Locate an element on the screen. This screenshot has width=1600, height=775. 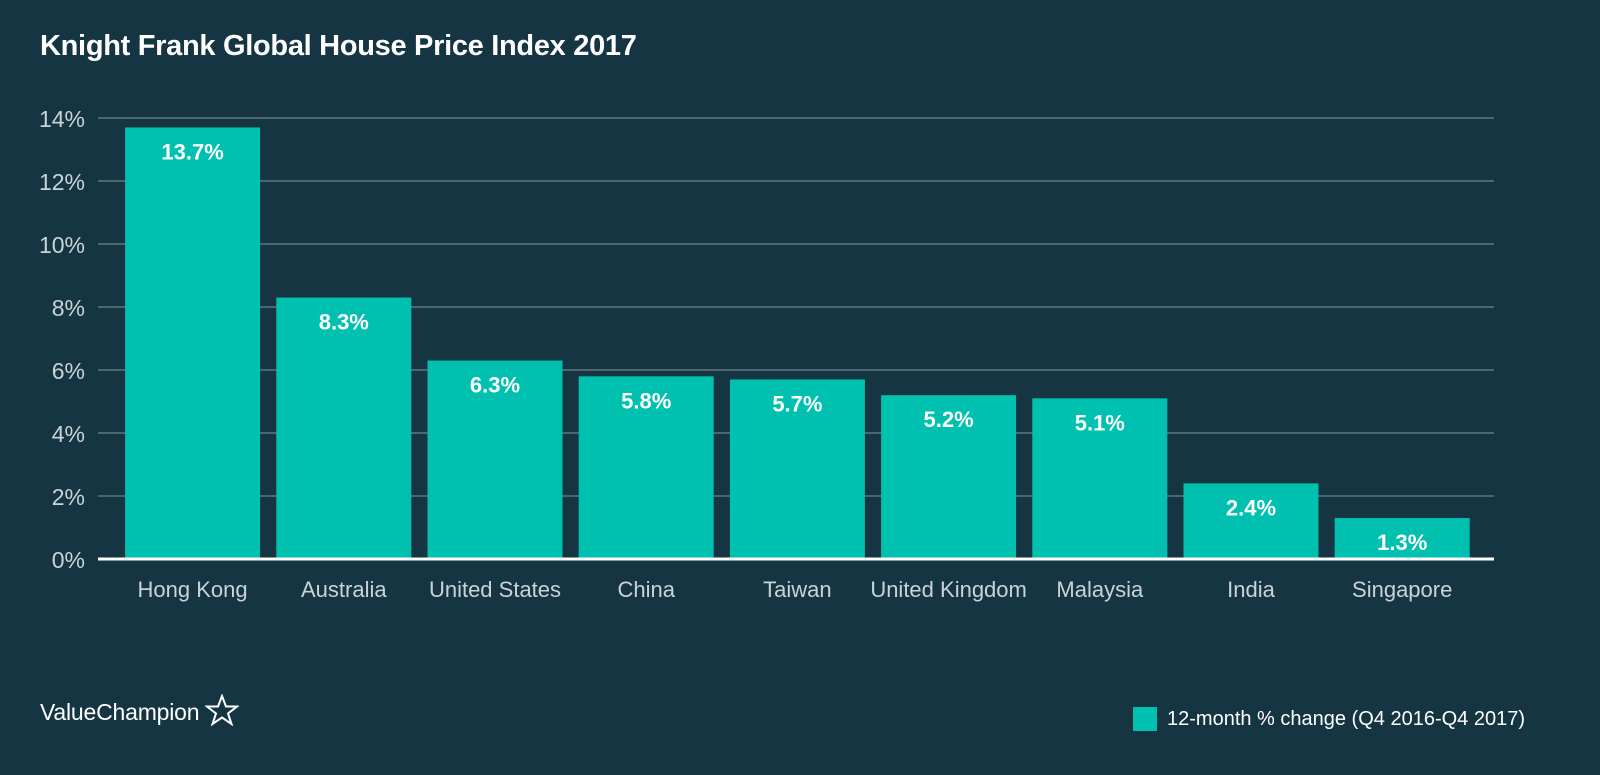
brand-logo: ValueChampion is located at coordinates (140, 709).